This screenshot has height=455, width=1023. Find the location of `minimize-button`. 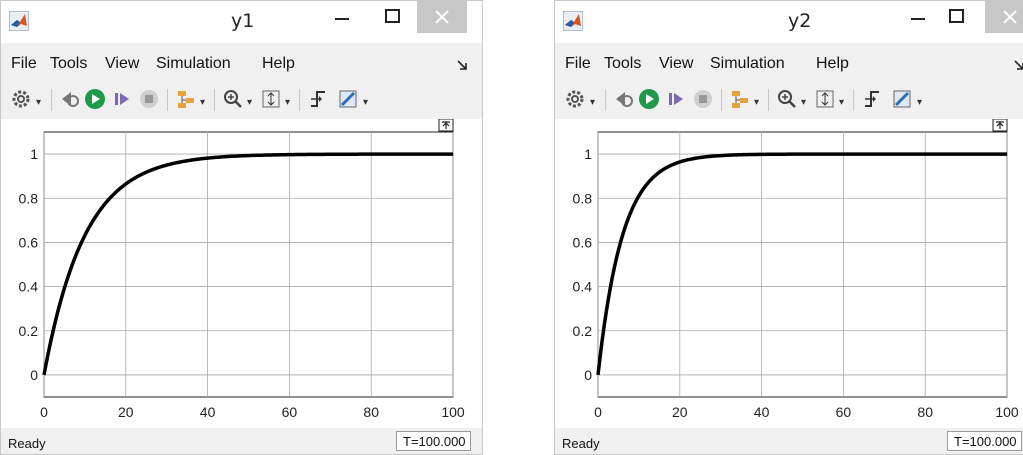

minimize-button is located at coordinates (342, 17).